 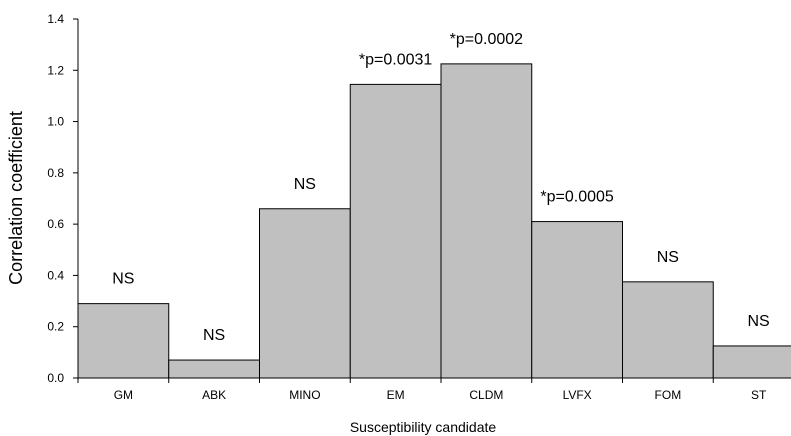 What do you see at coordinates (214, 335) in the screenshot?
I see `bar-annotation-abk: NS` at bounding box center [214, 335].